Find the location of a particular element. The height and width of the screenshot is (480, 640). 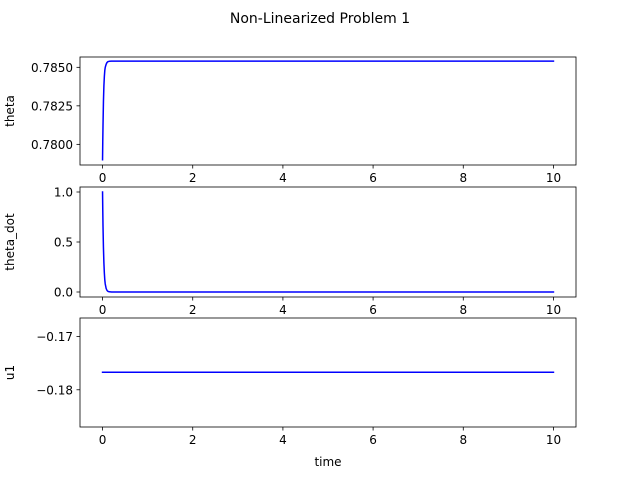

y-tick-label: −0.17 is located at coordinates (54, 337).